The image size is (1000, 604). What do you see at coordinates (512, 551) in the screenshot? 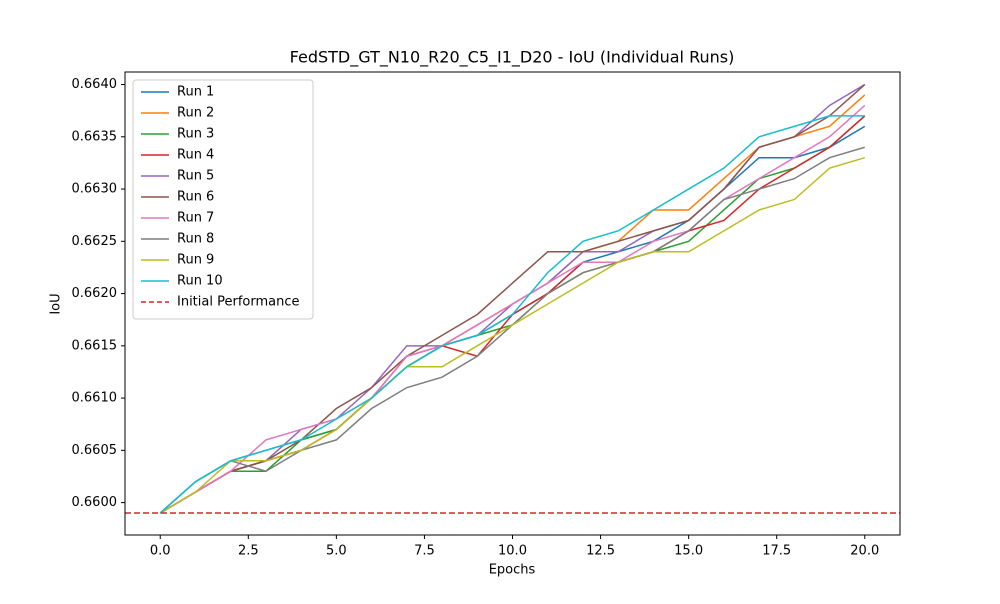
I see `x-tick-label: 10.0` at bounding box center [512, 551].